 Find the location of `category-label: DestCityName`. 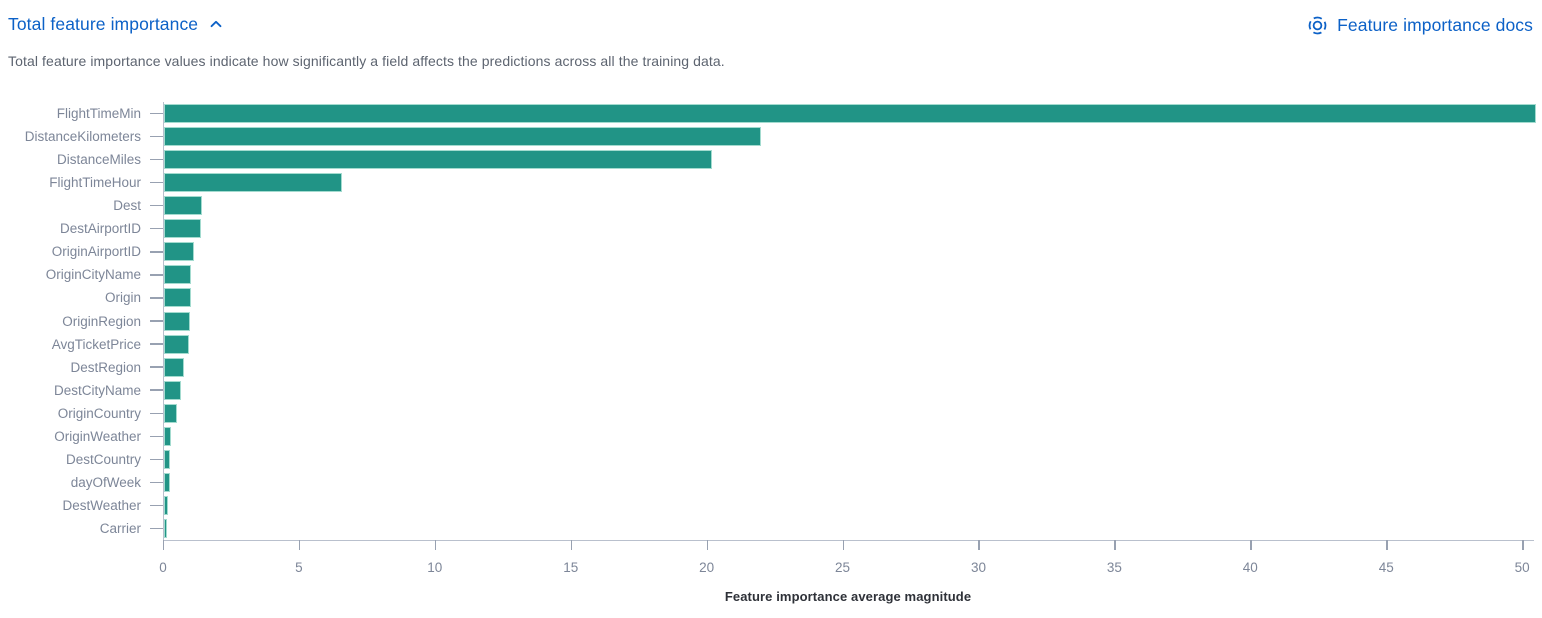

category-label: DestCityName is located at coordinates (97, 390).